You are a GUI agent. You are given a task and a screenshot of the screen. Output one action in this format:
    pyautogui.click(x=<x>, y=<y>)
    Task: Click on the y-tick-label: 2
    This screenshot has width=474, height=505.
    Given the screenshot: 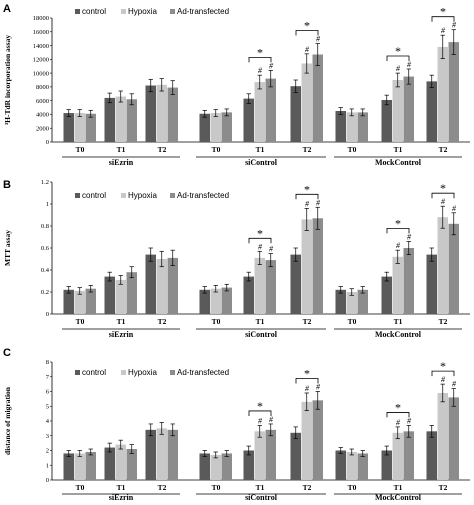 What is the action you would take?
    pyautogui.click(x=47, y=451)
    